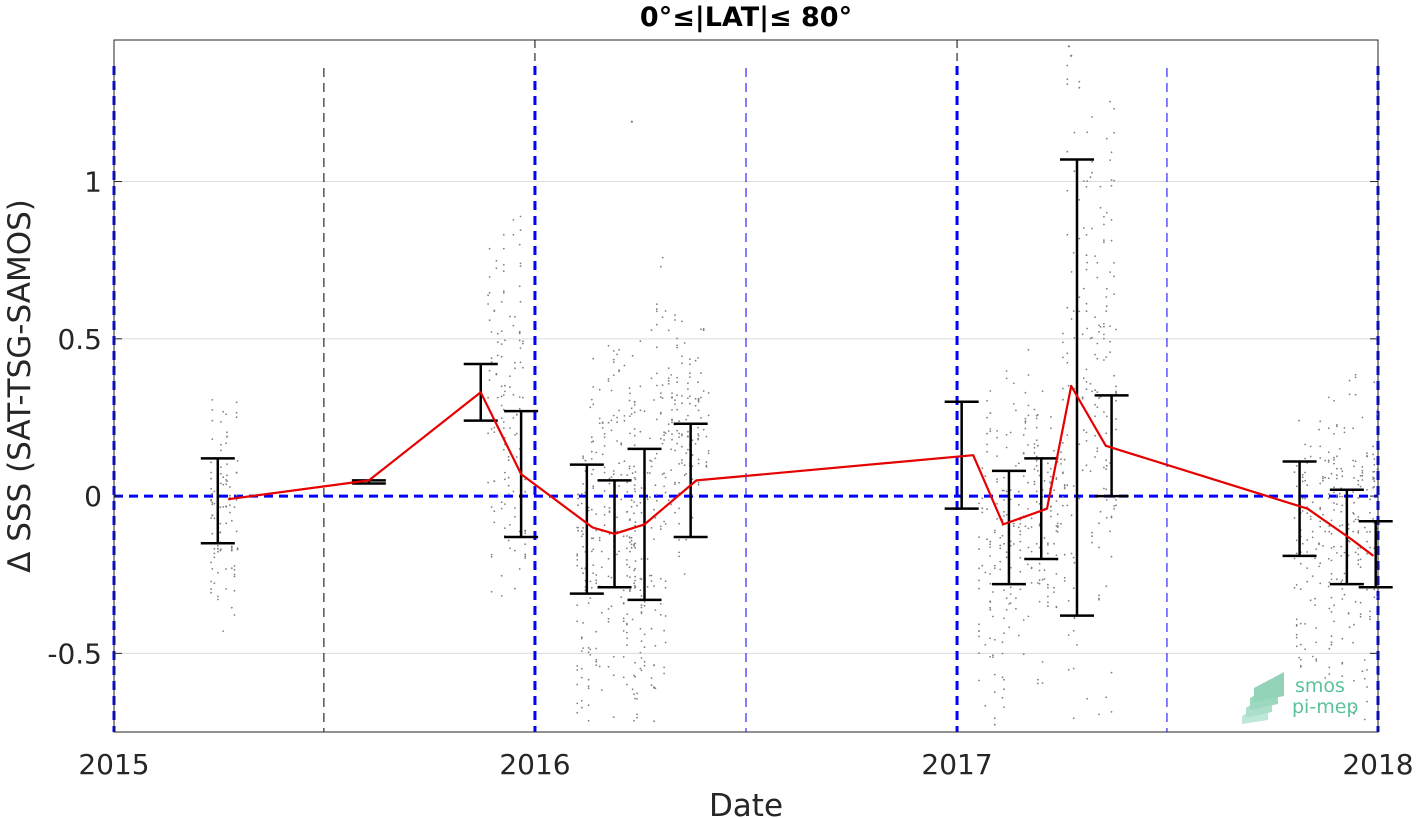  I want to click on y-tick-label: 0.5, so click(79, 339).